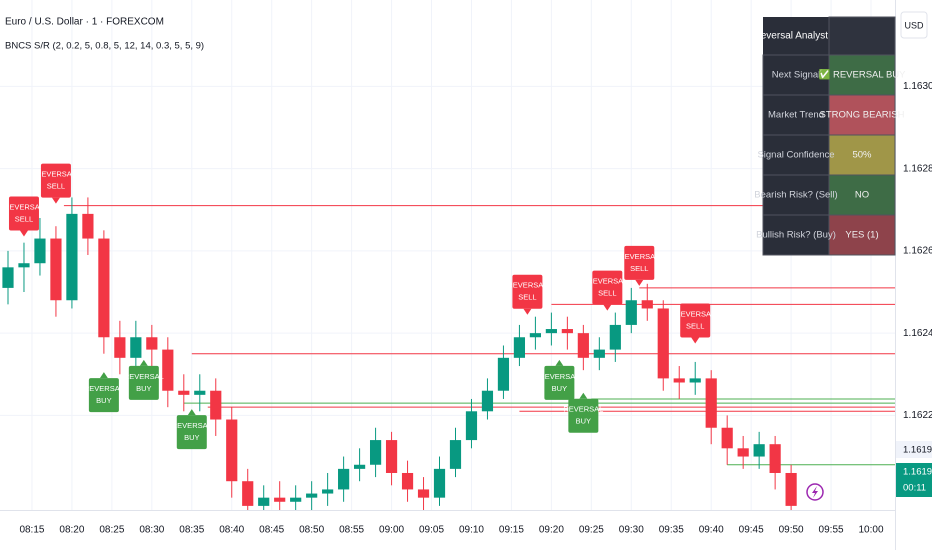 The image size is (932, 550). What do you see at coordinates (795, 36) in the screenshot?
I see `table-header: BNCS Reversal Analyst` at bounding box center [795, 36].